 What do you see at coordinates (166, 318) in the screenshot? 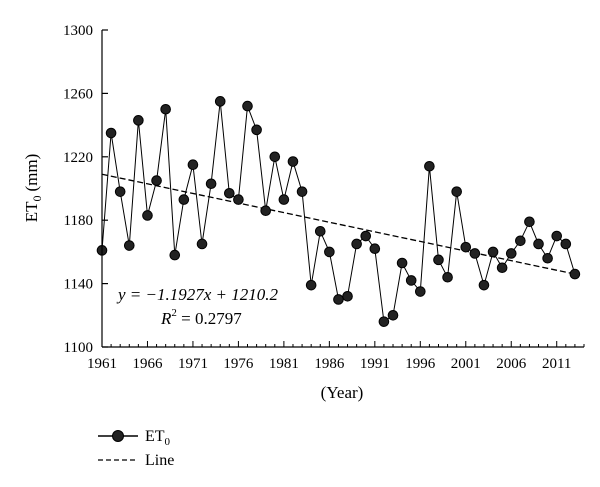
I see `r-squared-symbol: R` at bounding box center [166, 318].